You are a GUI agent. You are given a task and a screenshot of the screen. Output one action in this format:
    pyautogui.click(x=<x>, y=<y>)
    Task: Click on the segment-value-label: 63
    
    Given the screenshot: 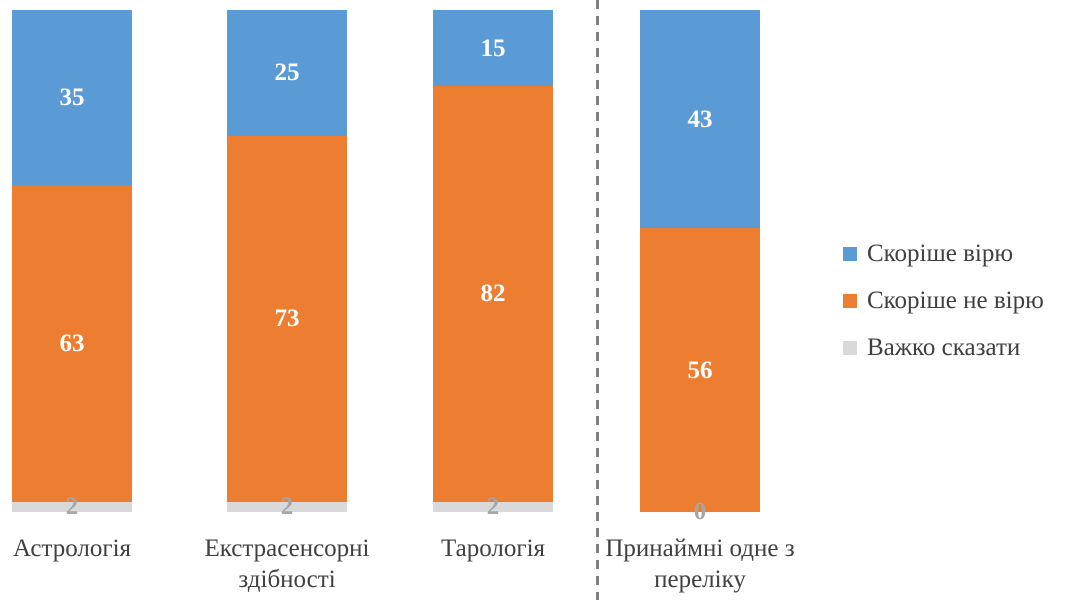 What is the action you would take?
    pyautogui.click(x=72, y=344)
    